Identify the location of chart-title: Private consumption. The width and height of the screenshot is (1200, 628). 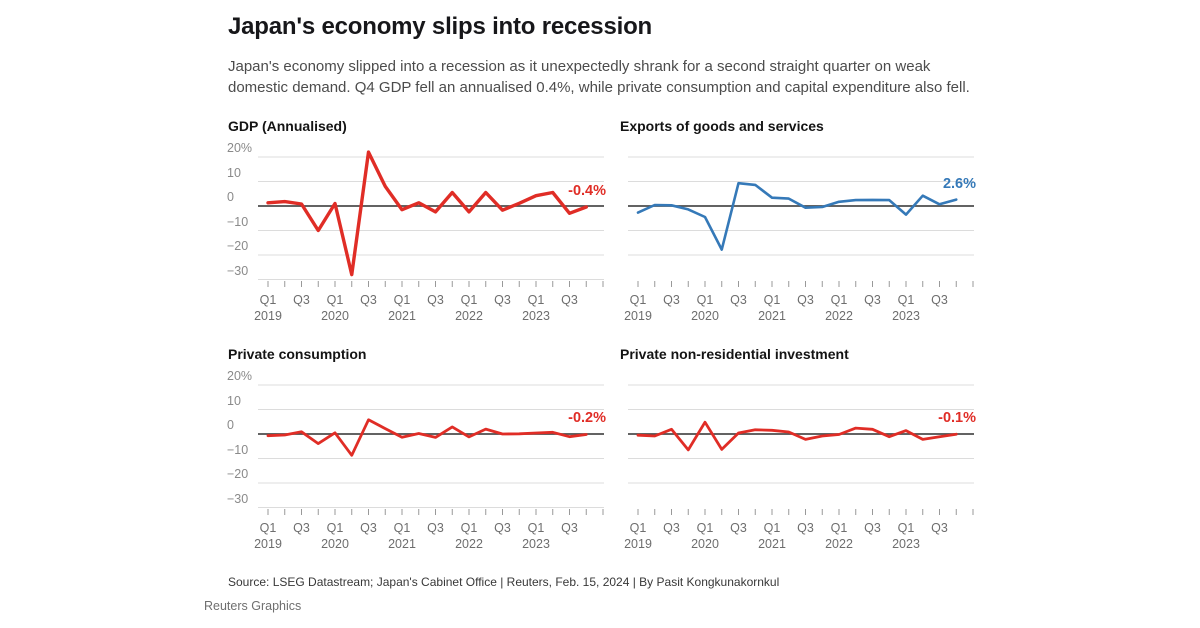
(297, 354).